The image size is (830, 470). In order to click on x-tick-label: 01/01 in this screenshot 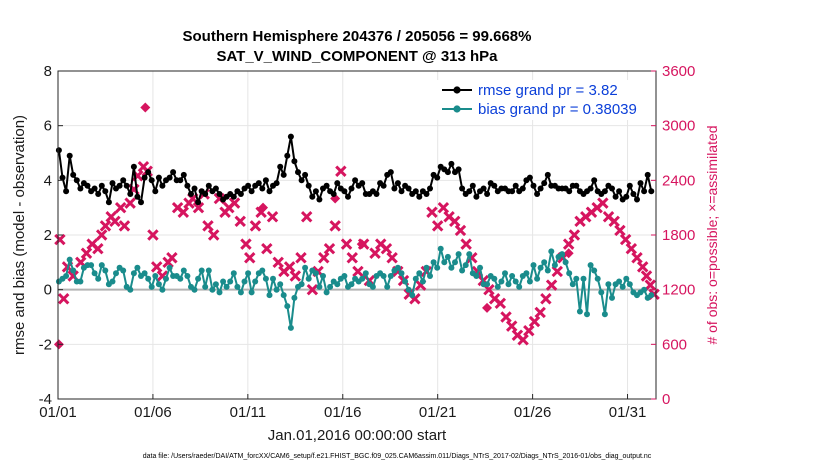, I will do `click(58, 412)`.